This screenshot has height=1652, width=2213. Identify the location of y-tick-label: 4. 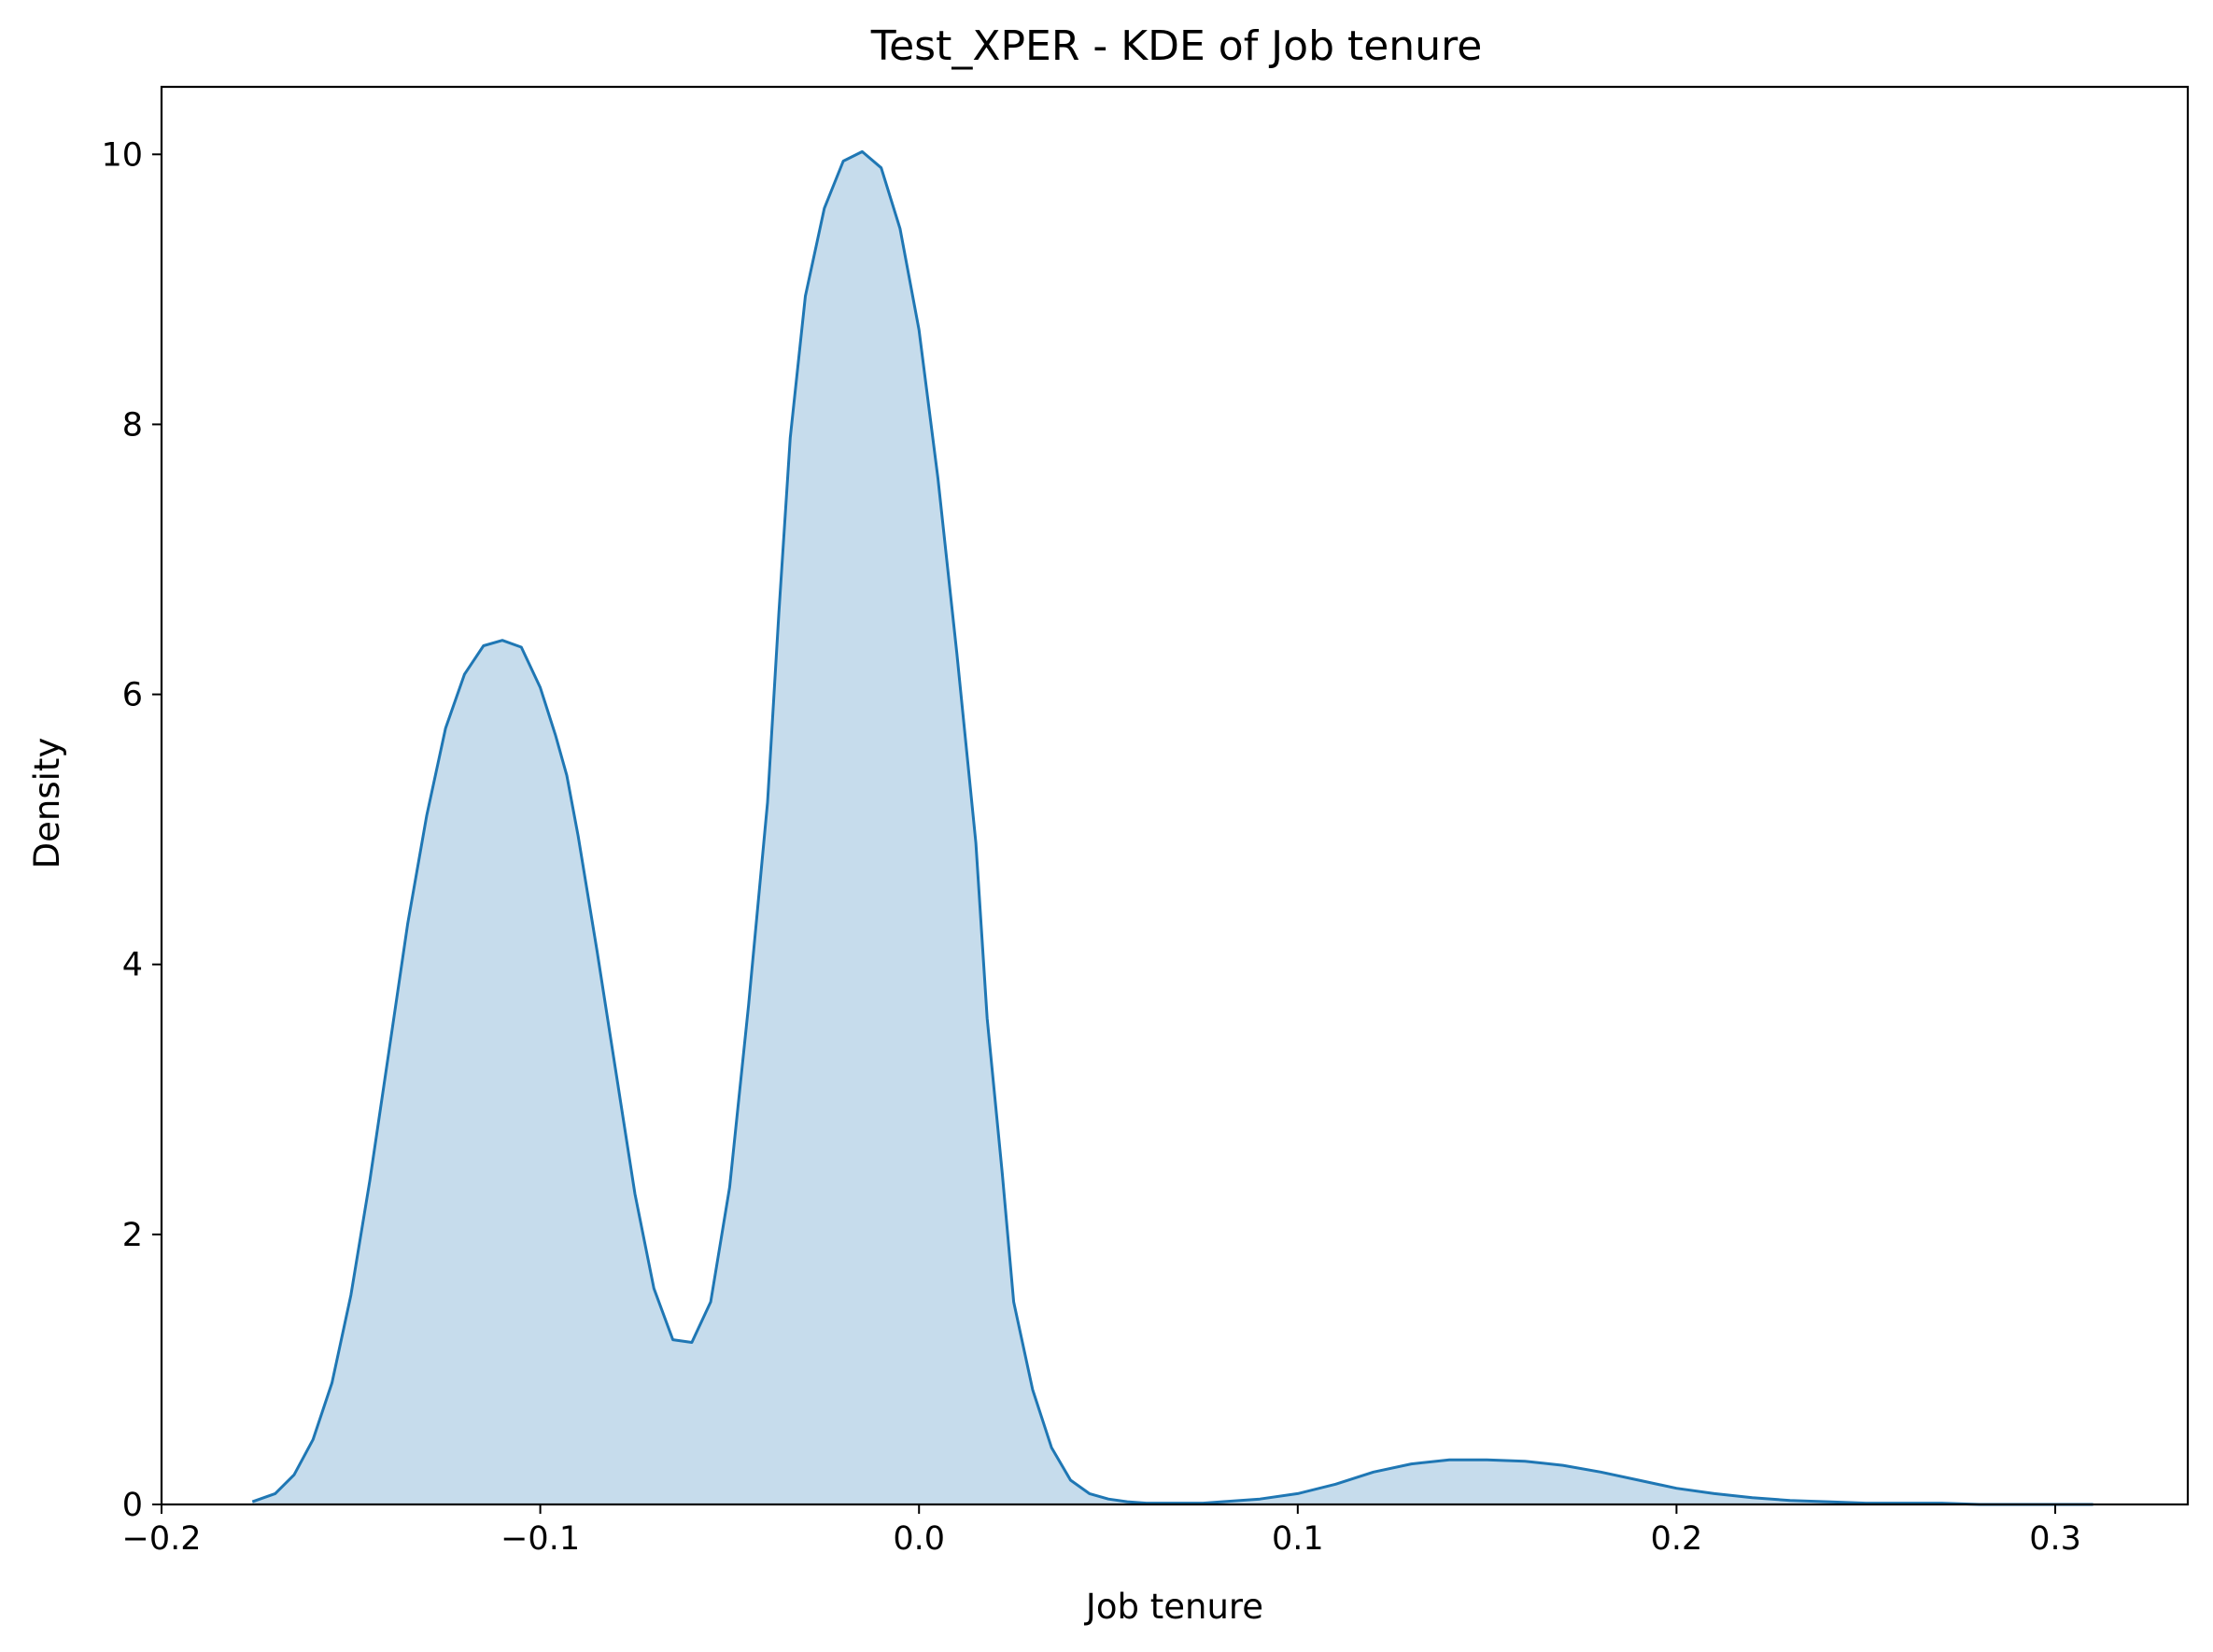
(133, 965).